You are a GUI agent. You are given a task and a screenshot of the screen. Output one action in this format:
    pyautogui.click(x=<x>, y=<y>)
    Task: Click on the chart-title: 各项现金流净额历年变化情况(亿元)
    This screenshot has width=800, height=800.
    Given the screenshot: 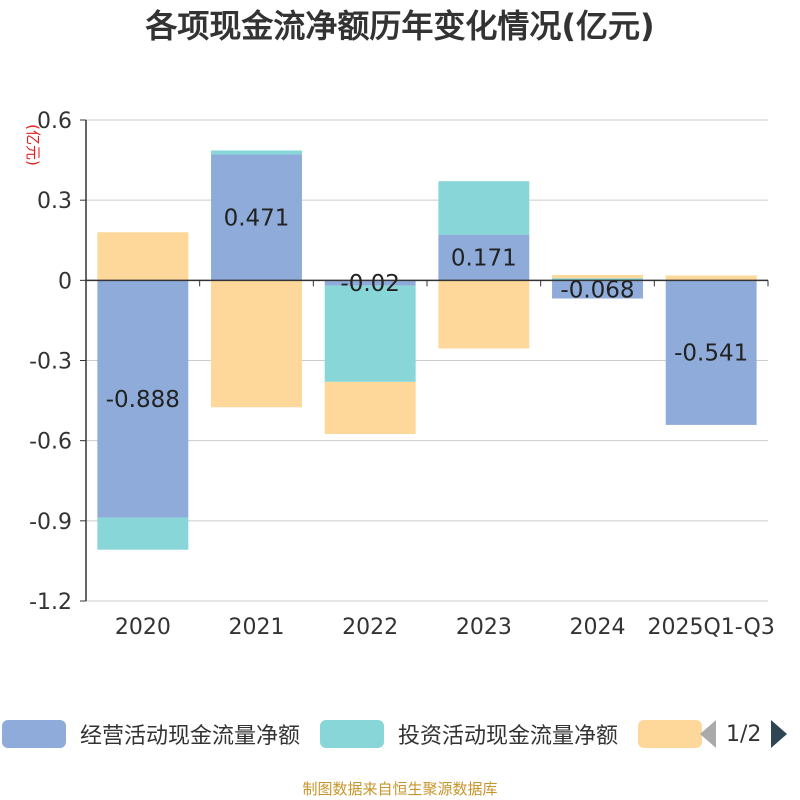 What is the action you would take?
    pyautogui.click(x=400, y=26)
    